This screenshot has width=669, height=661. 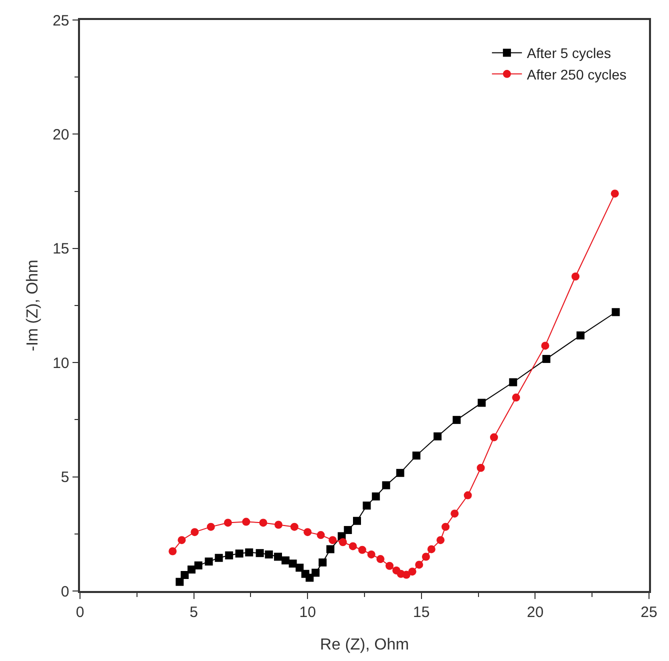 I want to click on x-tick-label: 10, so click(x=307, y=612).